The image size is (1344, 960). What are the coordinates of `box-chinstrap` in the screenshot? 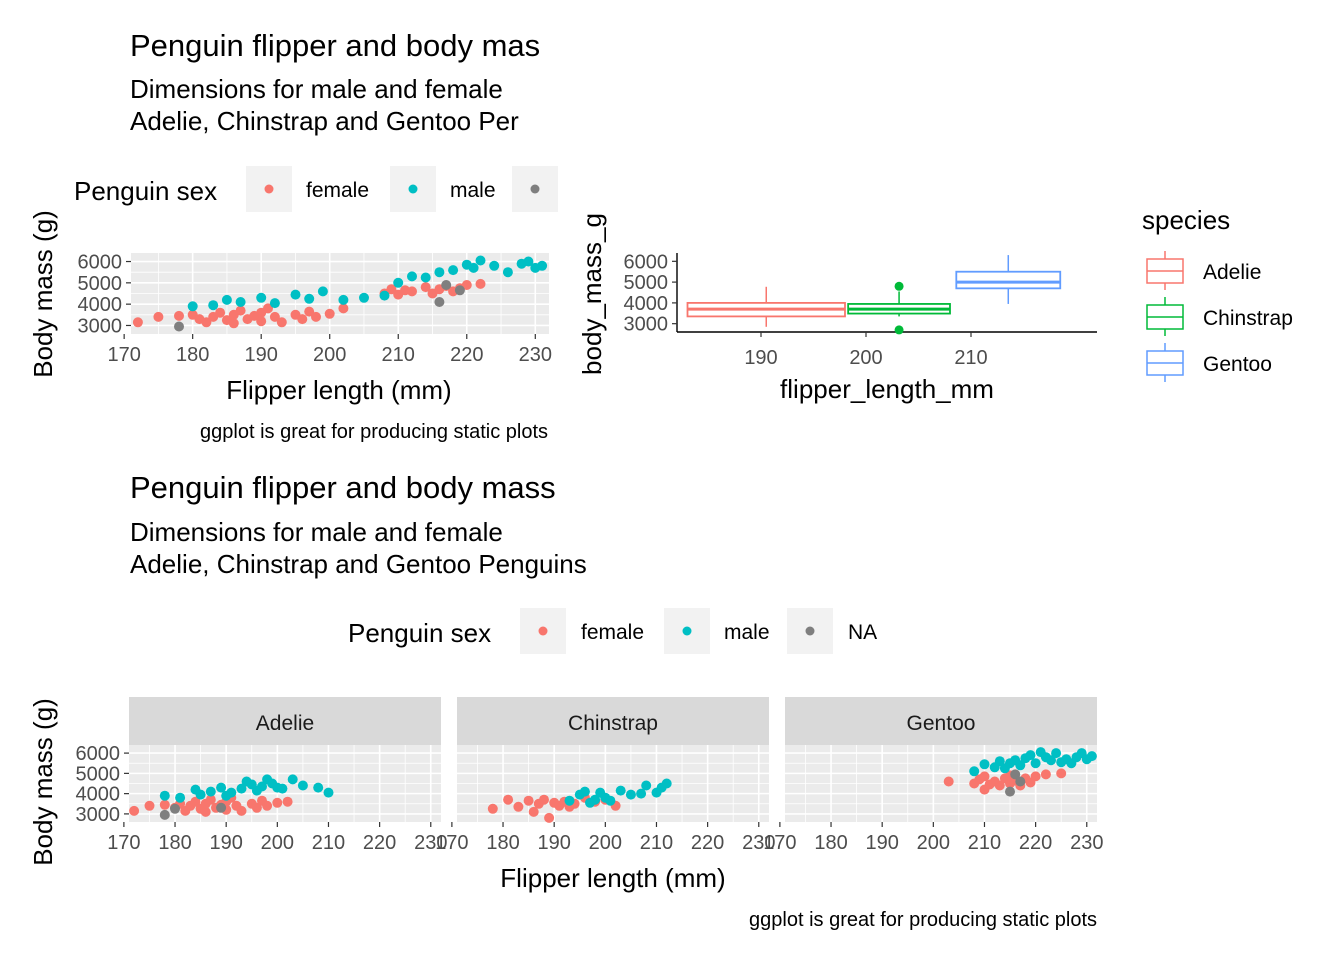 It's located at (899, 308).